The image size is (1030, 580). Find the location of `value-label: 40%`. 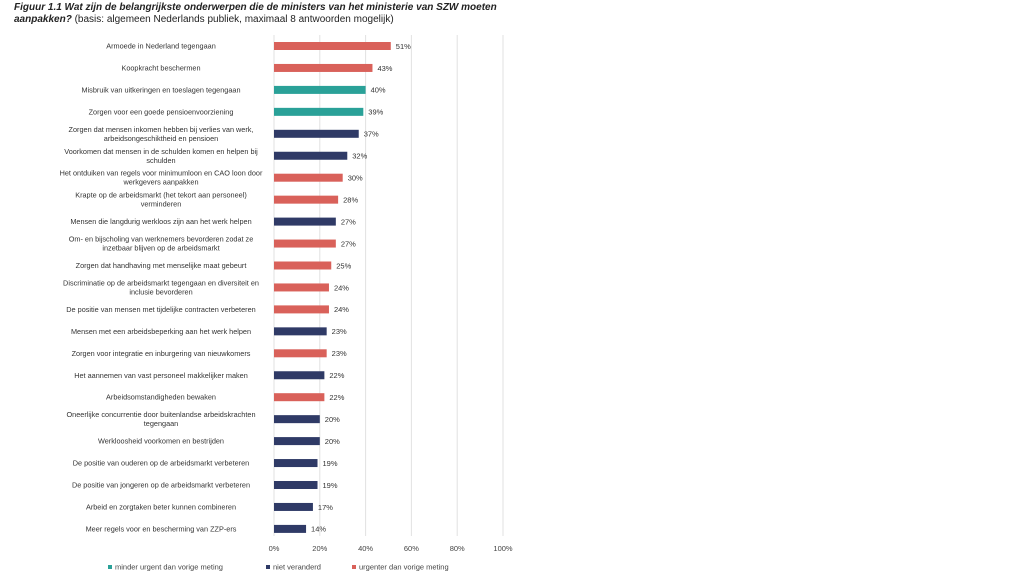

value-label: 40% is located at coordinates (378, 90).